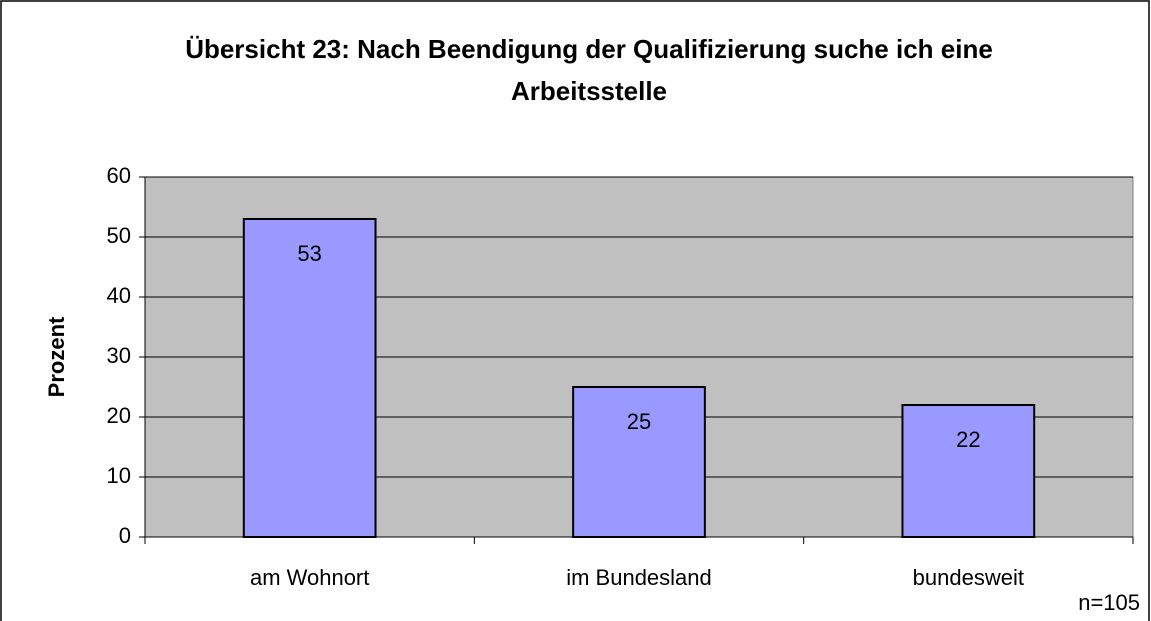 This screenshot has width=1151, height=621. What do you see at coordinates (119, 355) in the screenshot?
I see `y-tick-label: 30` at bounding box center [119, 355].